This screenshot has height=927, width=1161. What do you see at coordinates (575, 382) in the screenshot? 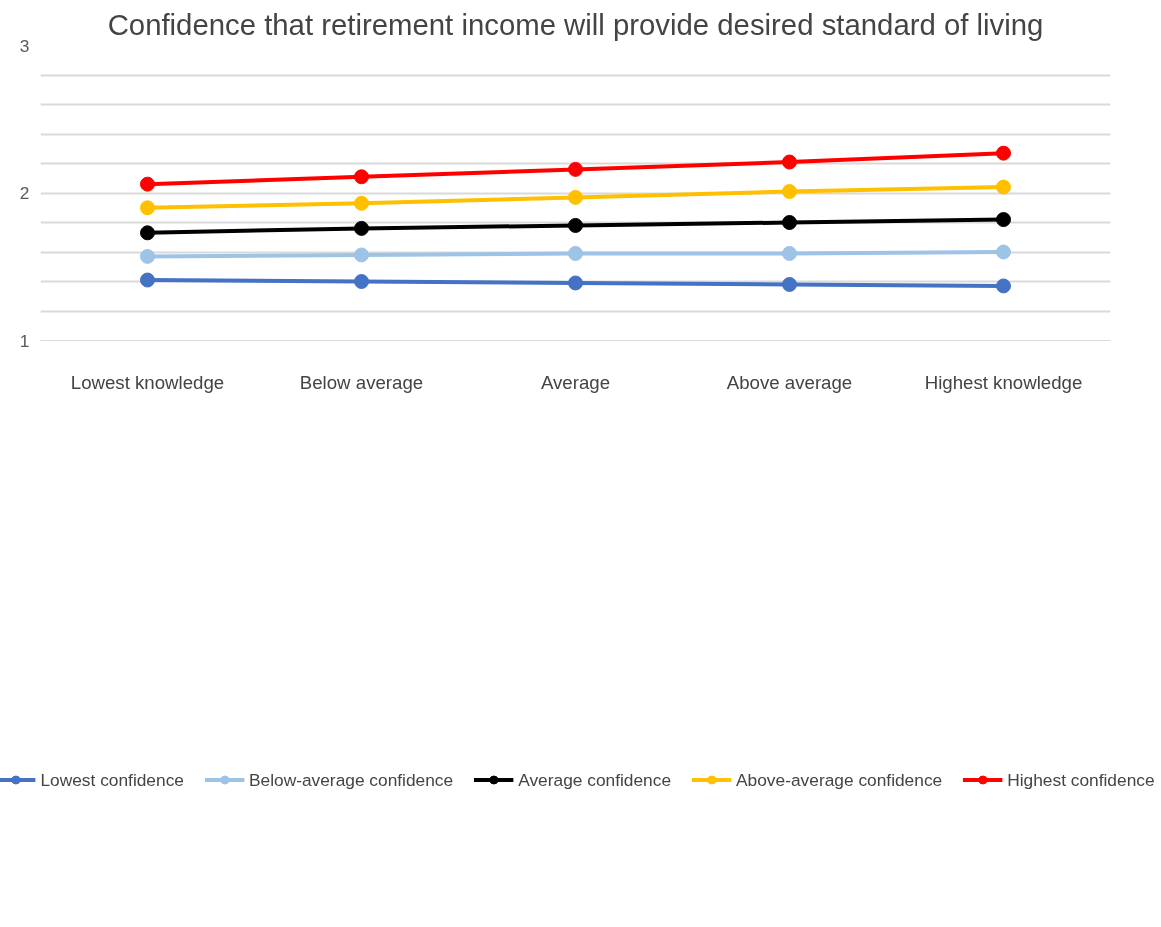
I see `x-tick-label: Average` at bounding box center [575, 382].